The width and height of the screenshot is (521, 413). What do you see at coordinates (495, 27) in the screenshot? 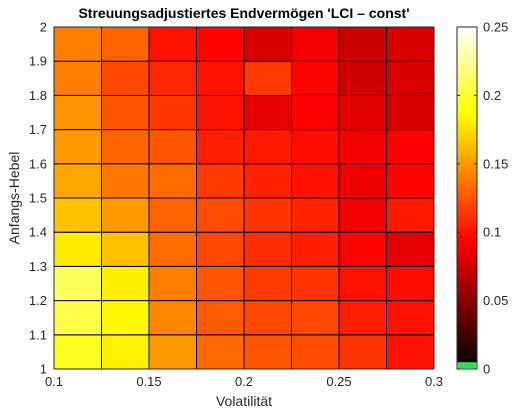
I see `colorbar-tick-label: 0.25` at bounding box center [495, 27].